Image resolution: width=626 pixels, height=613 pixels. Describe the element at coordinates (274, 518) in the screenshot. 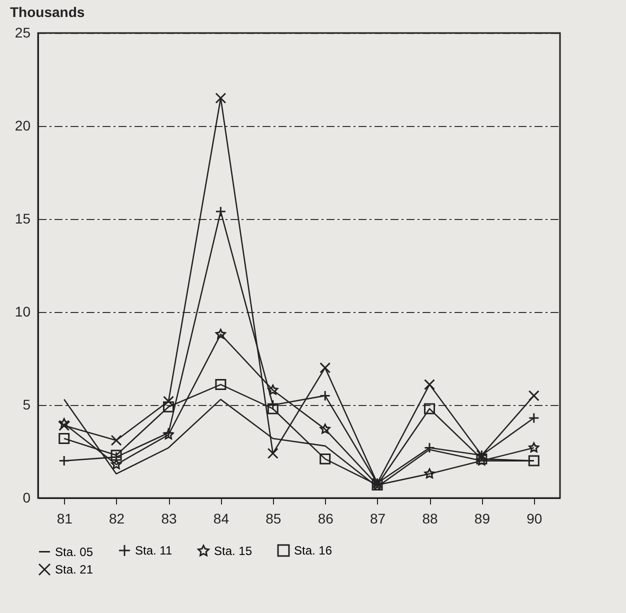

I see `x-tick-label: 85` at that location.